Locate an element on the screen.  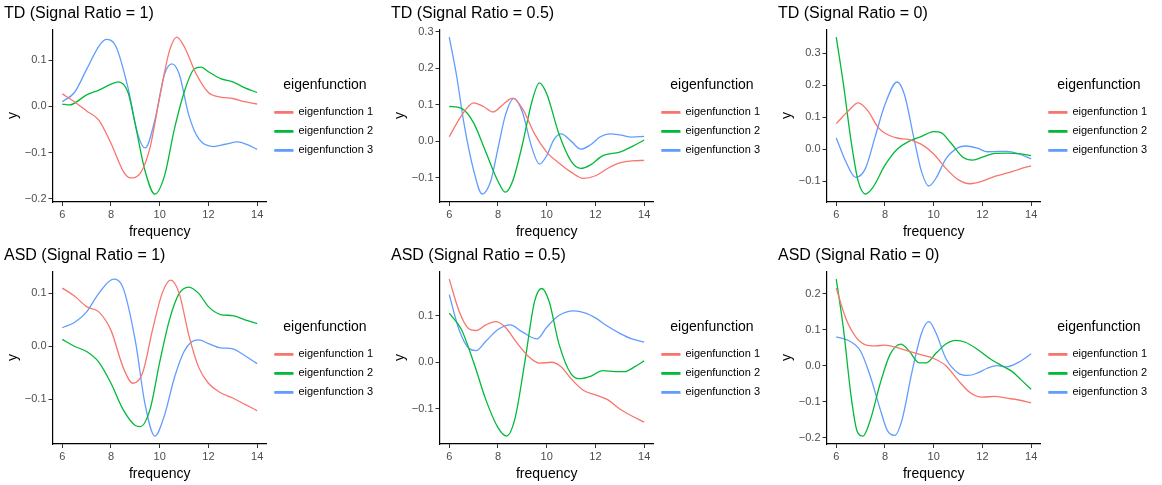
chart-title: ASD (Signal Ratio = 1) is located at coordinates (85, 255).